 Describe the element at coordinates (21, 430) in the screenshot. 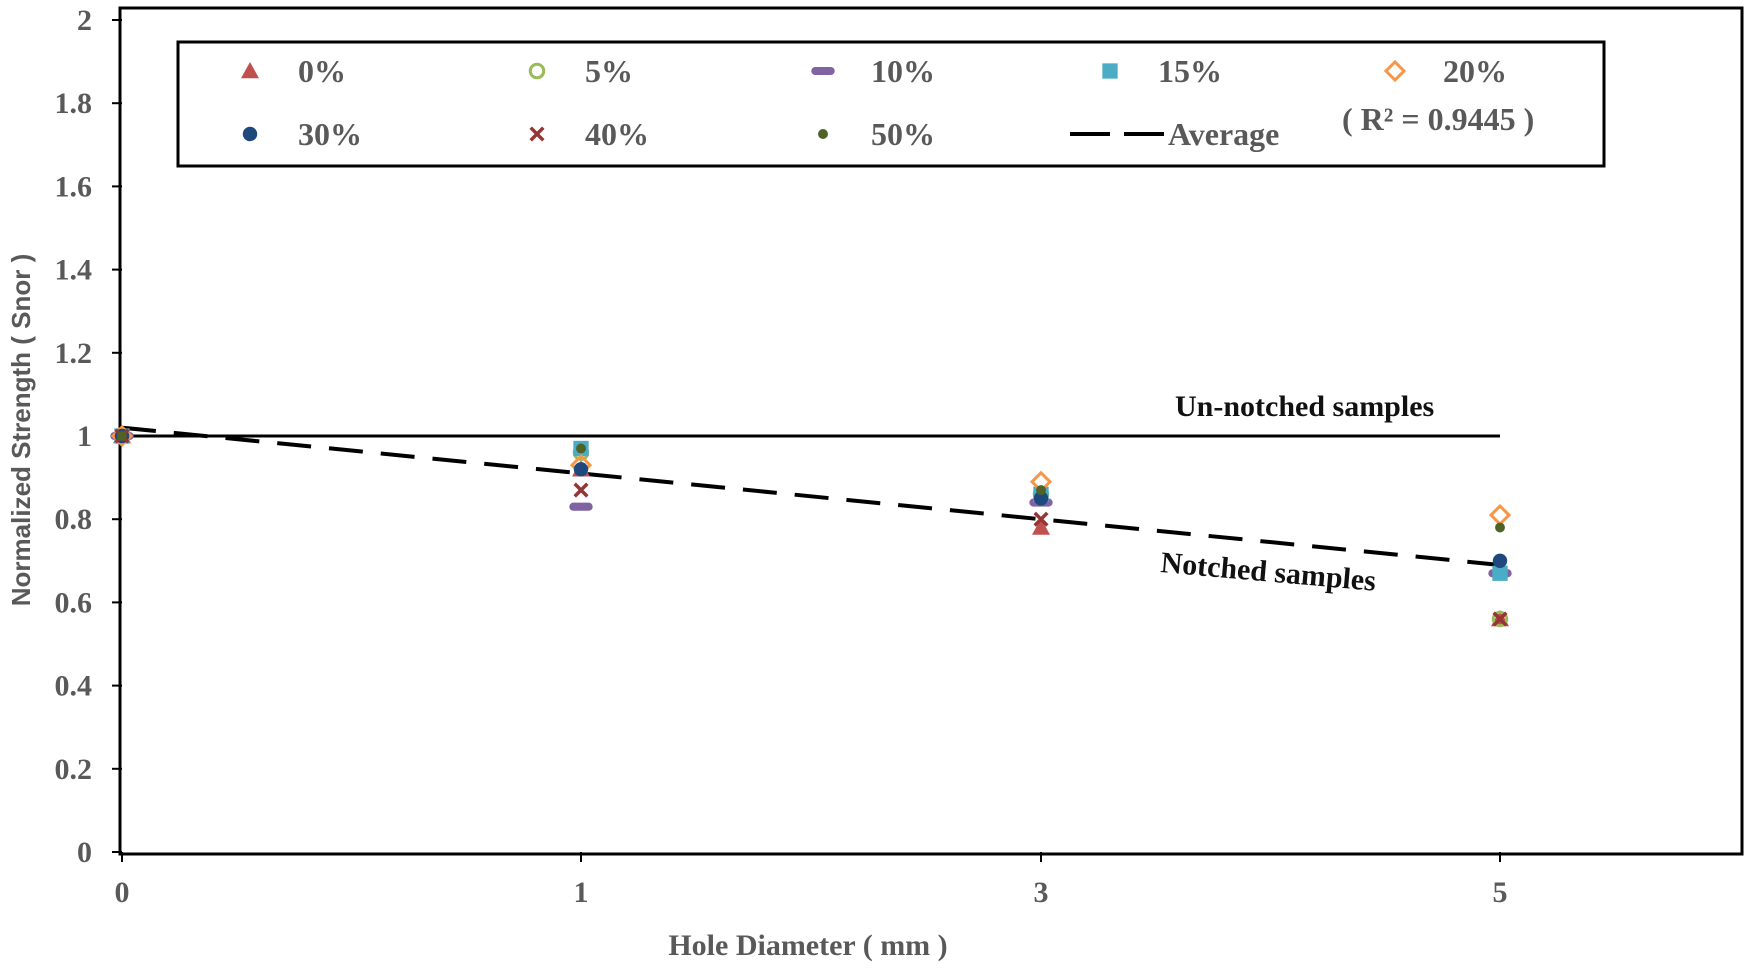

I see `y-axis-title: Normalized Strength ( Snor )` at that location.